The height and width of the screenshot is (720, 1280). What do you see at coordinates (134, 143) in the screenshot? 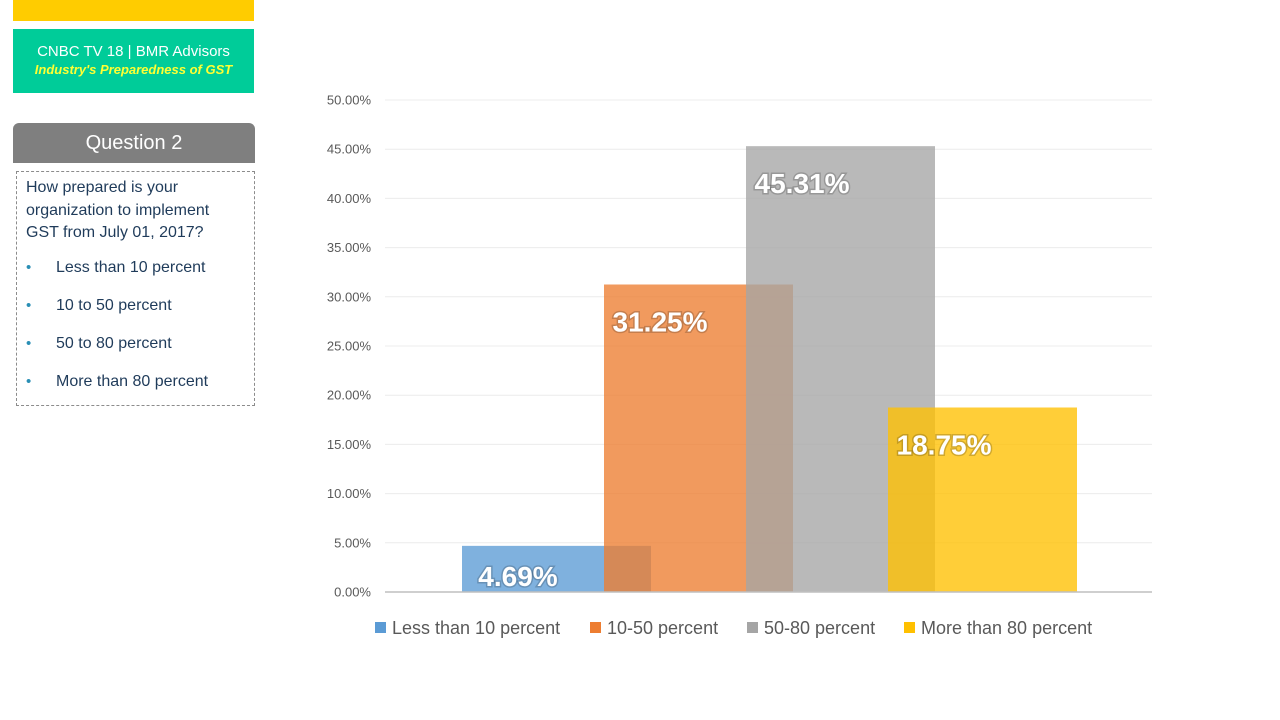
I see `question-header: Question 2` at bounding box center [134, 143].